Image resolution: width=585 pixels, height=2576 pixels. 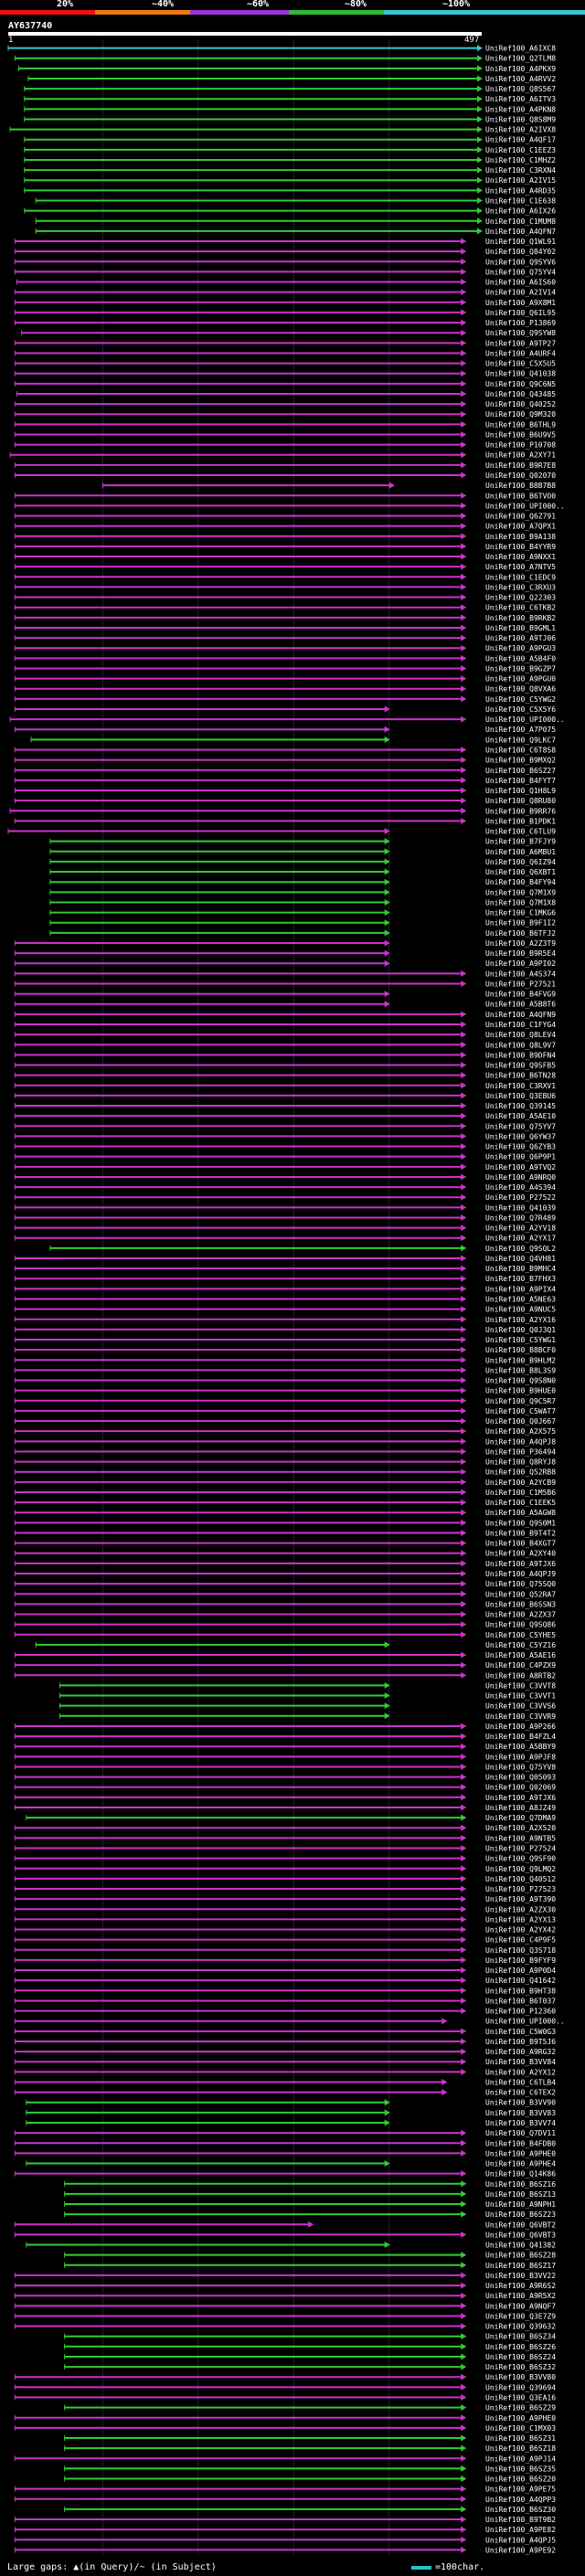 What do you see at coordinates (520, 689) in the screenshot?
I see `hit-label: UniRef100_Q8VXA6` at bounding box center [520, 689].